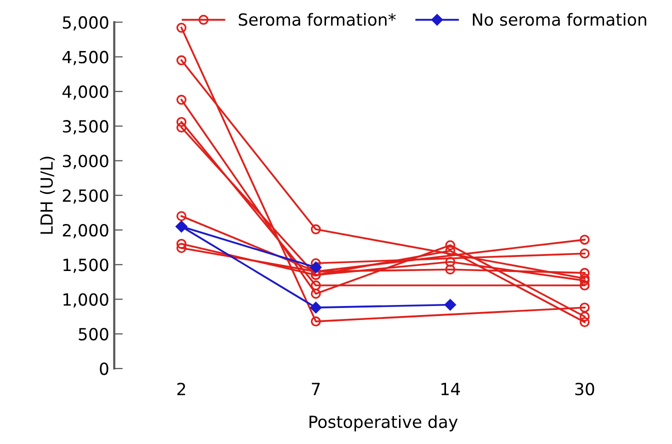 The width and height of the screenshot is (672, 444). What do you see at coordinates (85, 23) in the screenshot?
I see `y-tick-label: 5,000` at bounding box center [85, 23].